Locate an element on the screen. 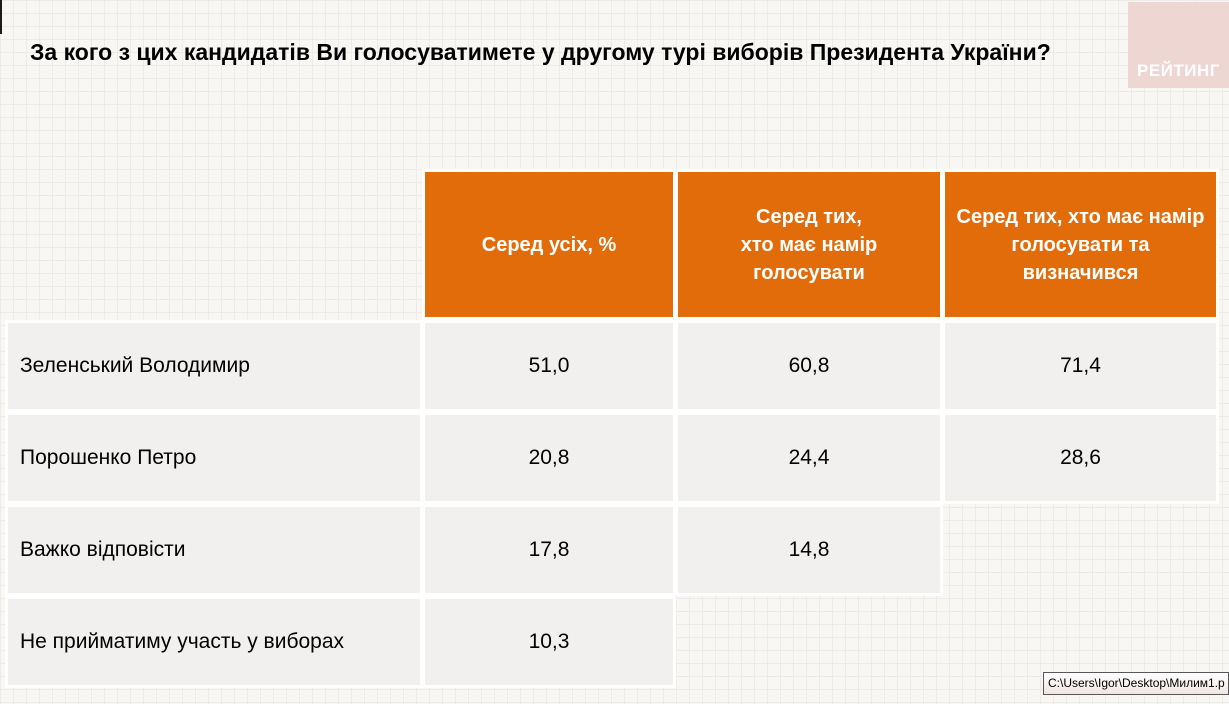 The height and width of the screenshot is (704, 1229). rating-logo-text: РЕЙТИНГ is located at coordinates (1178, 70).